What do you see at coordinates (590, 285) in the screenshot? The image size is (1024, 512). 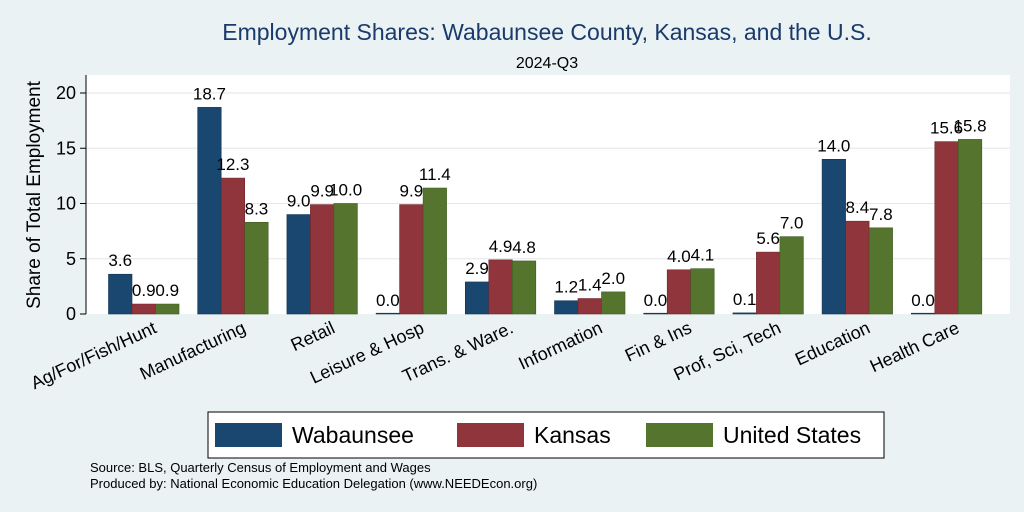 I see `data-label: 1.4` at bounding box center [590, 285].